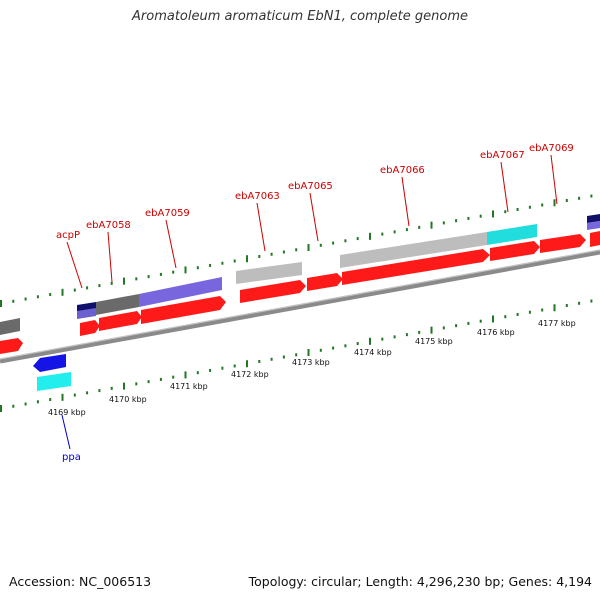 This screenshot has height=600, width=600. Describe the element at coordinates (261, 227) in the screenshot. I see `leader-ebA7063` at that location.